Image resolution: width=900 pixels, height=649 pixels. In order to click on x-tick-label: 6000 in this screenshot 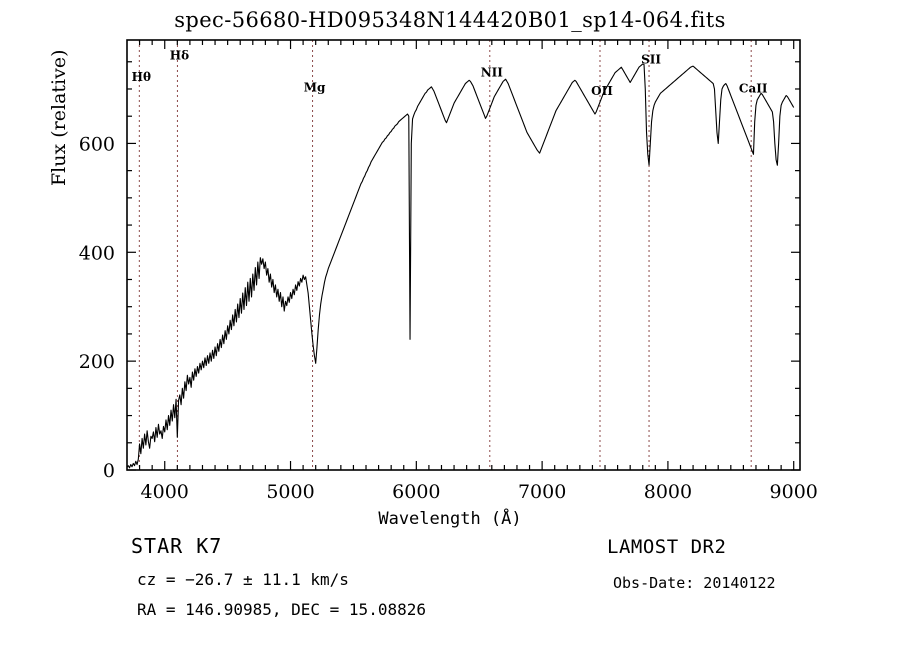, I will do `click(416, 492)`.